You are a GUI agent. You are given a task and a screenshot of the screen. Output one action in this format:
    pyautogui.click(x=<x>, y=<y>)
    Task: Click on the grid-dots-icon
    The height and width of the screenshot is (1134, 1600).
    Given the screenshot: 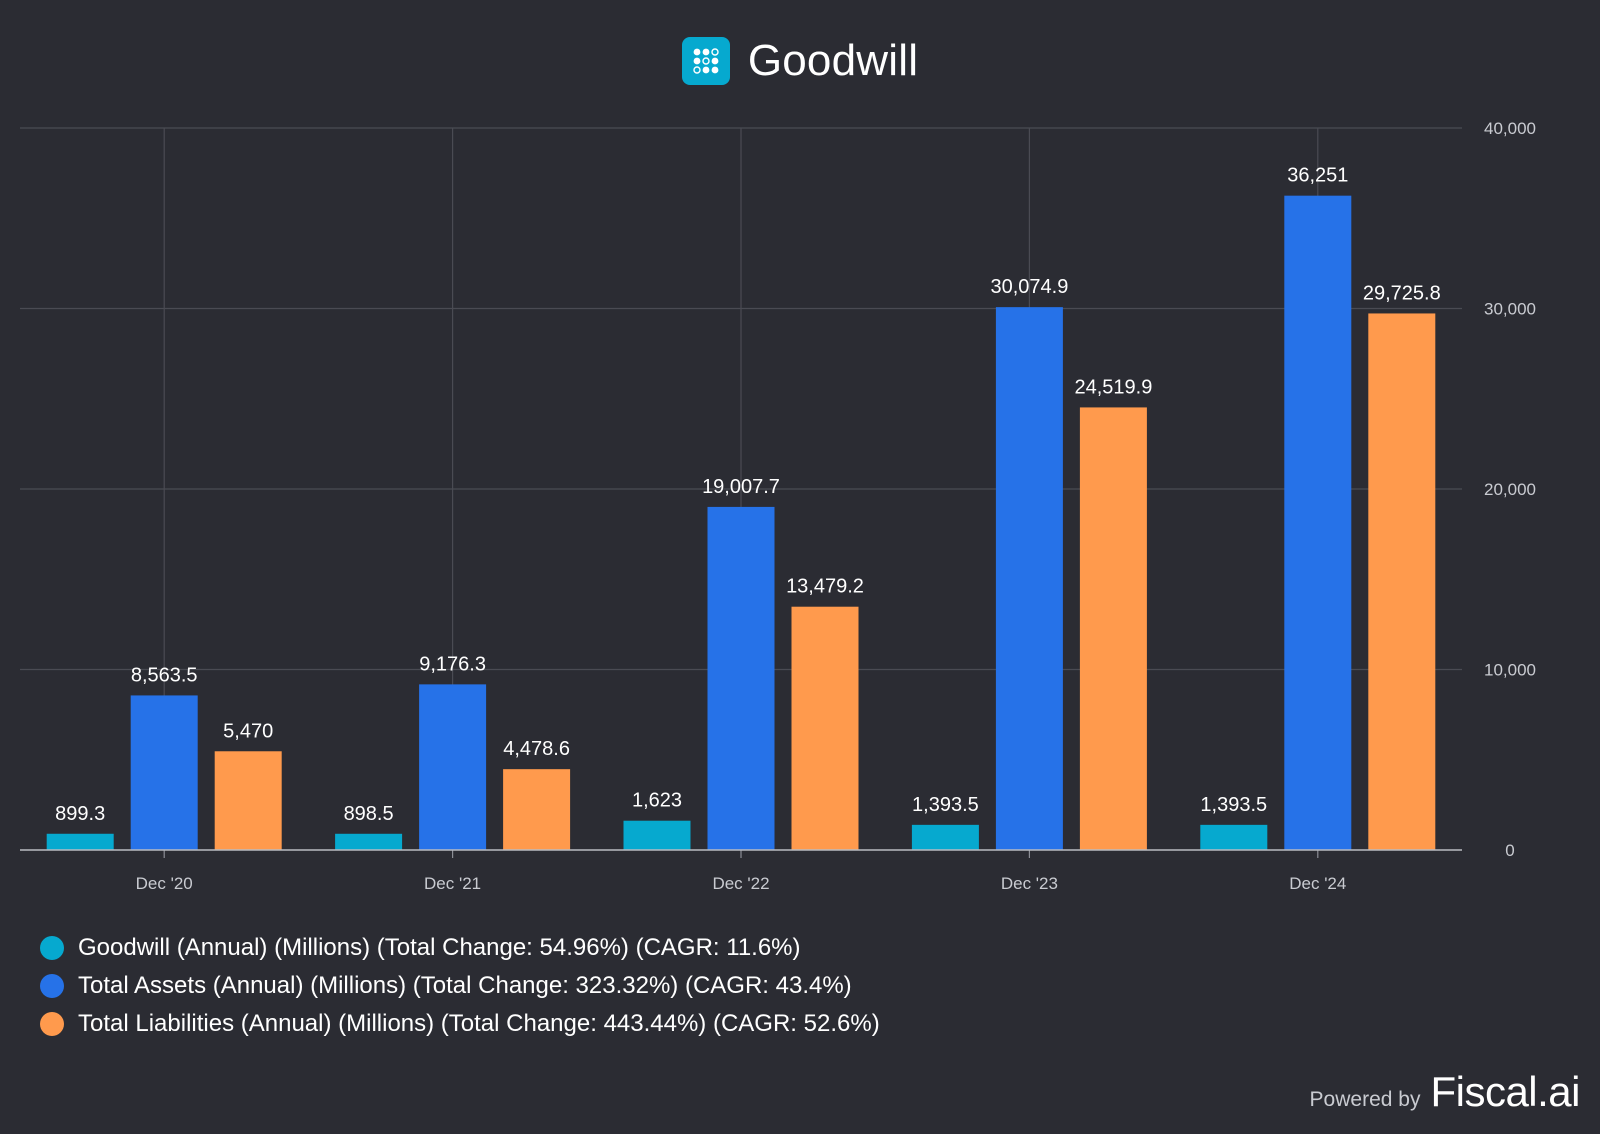 What is the action you would take?
    pyautogui.click(x=705, y=61)
    